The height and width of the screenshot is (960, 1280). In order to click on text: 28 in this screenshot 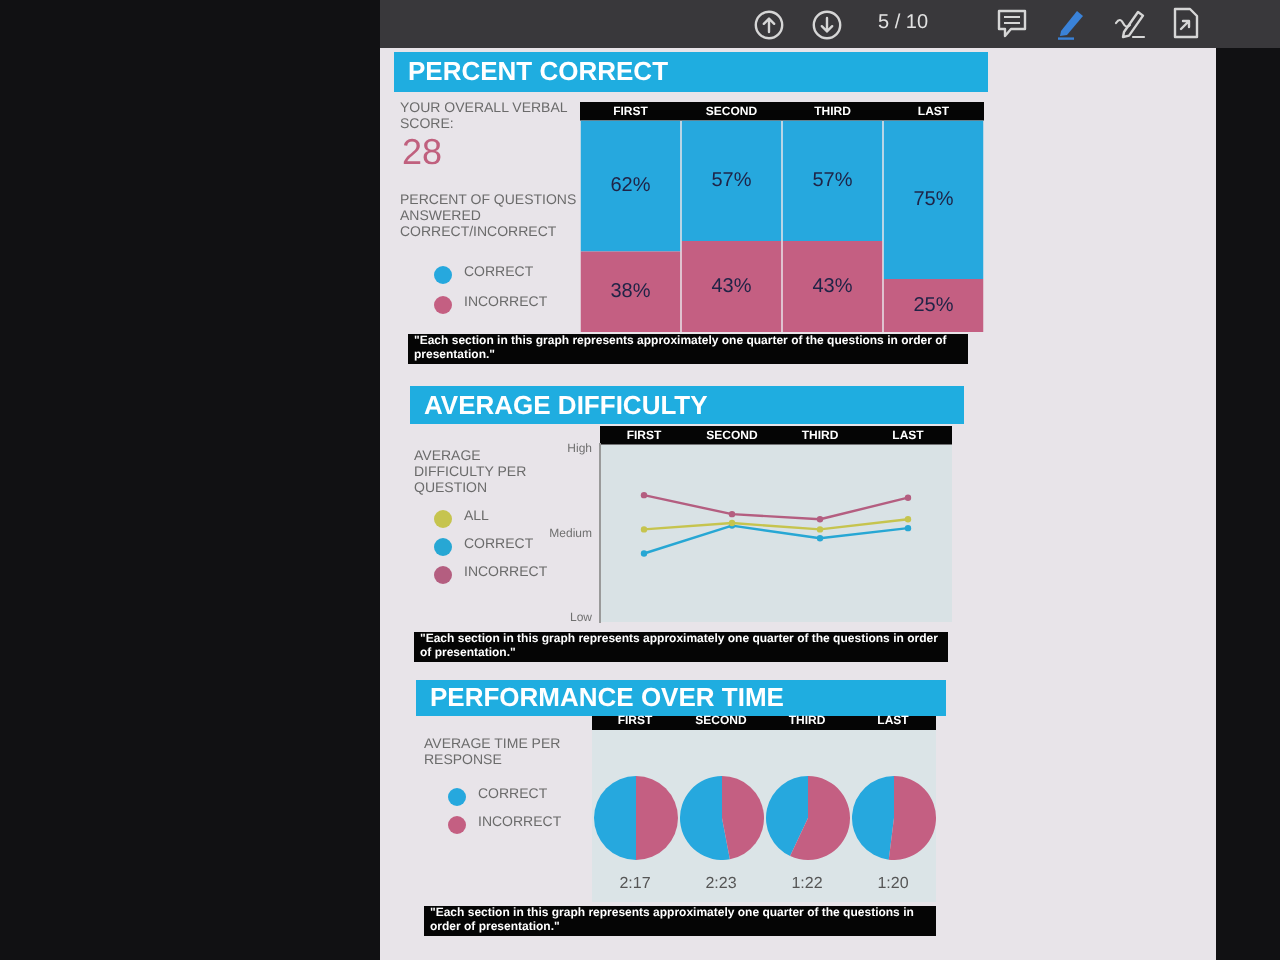, I will do `click(423, 152)`.